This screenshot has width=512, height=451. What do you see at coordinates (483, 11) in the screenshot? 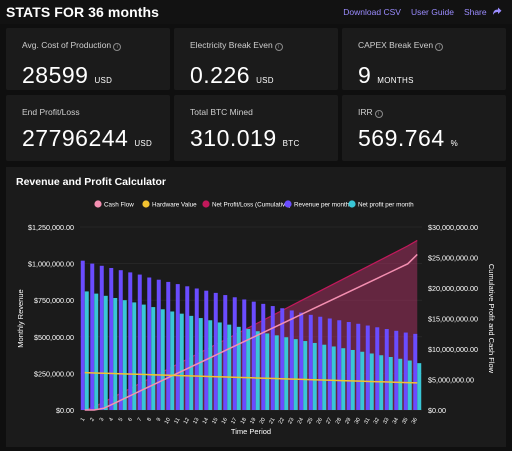
I see `share-button: Share` at bounding box center [483, 11].